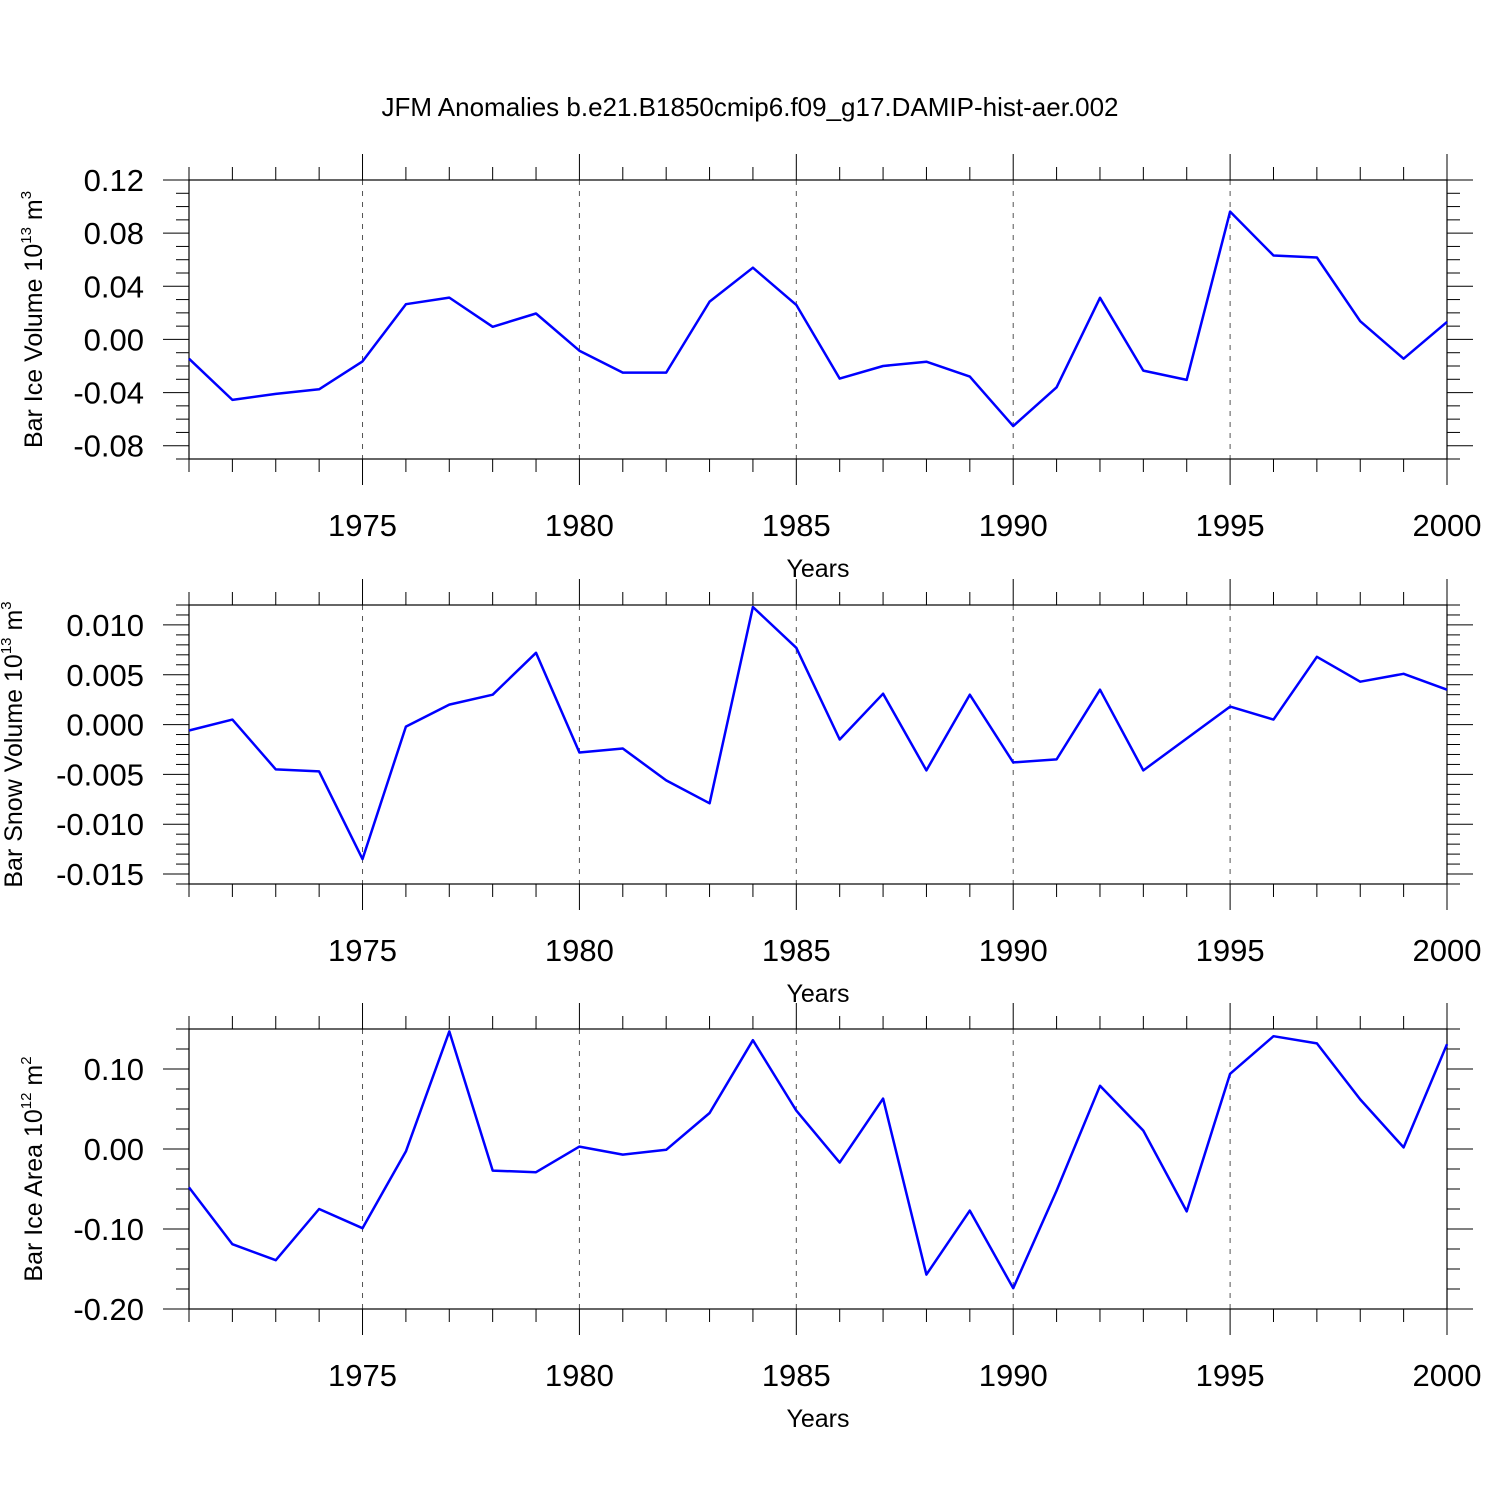 This screenshot has width=1500, height=1500. What do you see at coordinates (108, 446) in the screenshot?
I see `y-tick-label: -0.08` at bounding box center [108, 446].